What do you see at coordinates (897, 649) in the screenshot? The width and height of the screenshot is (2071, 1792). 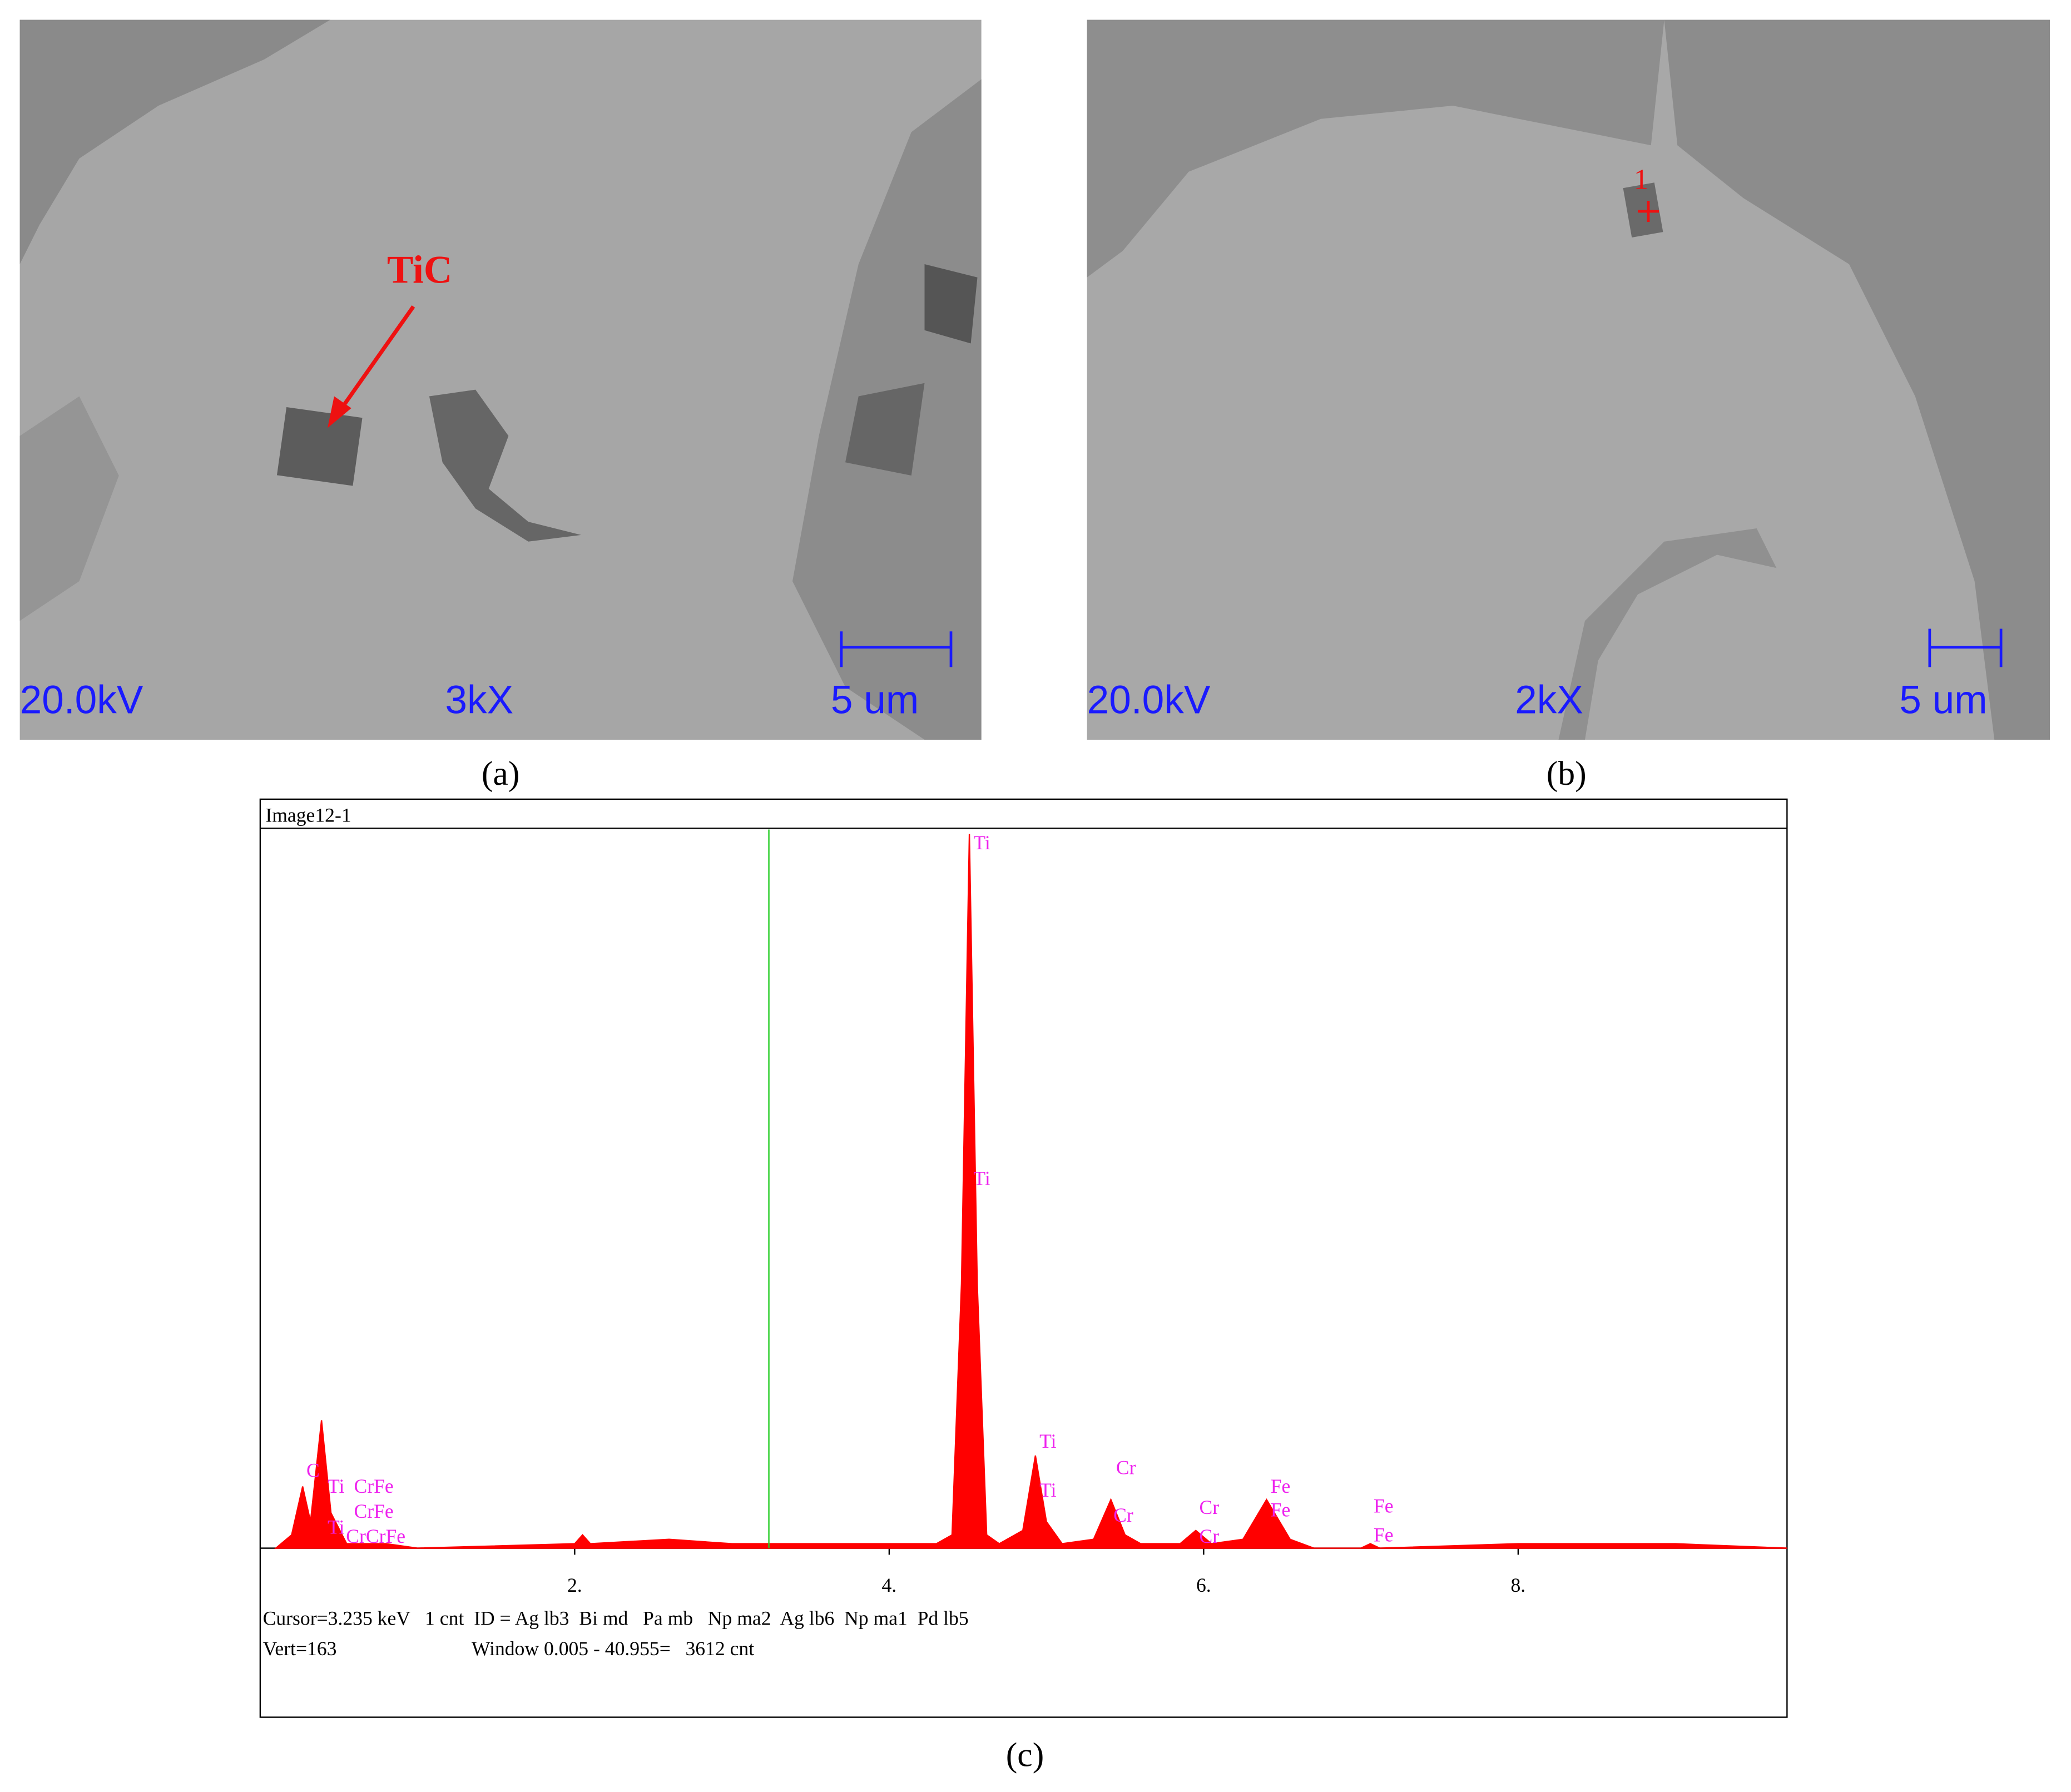 I see `scale-bar-a` at bounding box center [897, 649].